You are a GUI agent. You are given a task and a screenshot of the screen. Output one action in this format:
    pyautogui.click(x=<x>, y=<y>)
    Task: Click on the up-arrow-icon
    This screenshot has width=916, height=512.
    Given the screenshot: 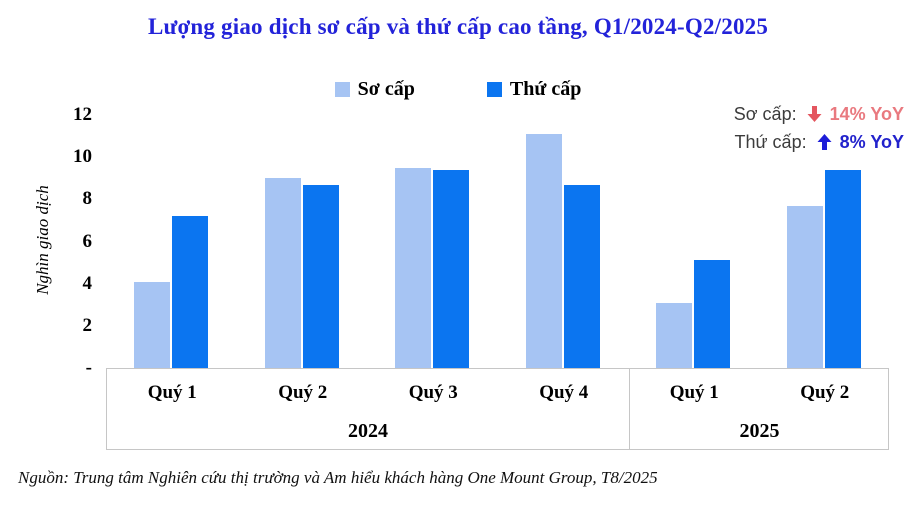 What is the action you would take?
    pyautogui.click(x=824, y=142)
    